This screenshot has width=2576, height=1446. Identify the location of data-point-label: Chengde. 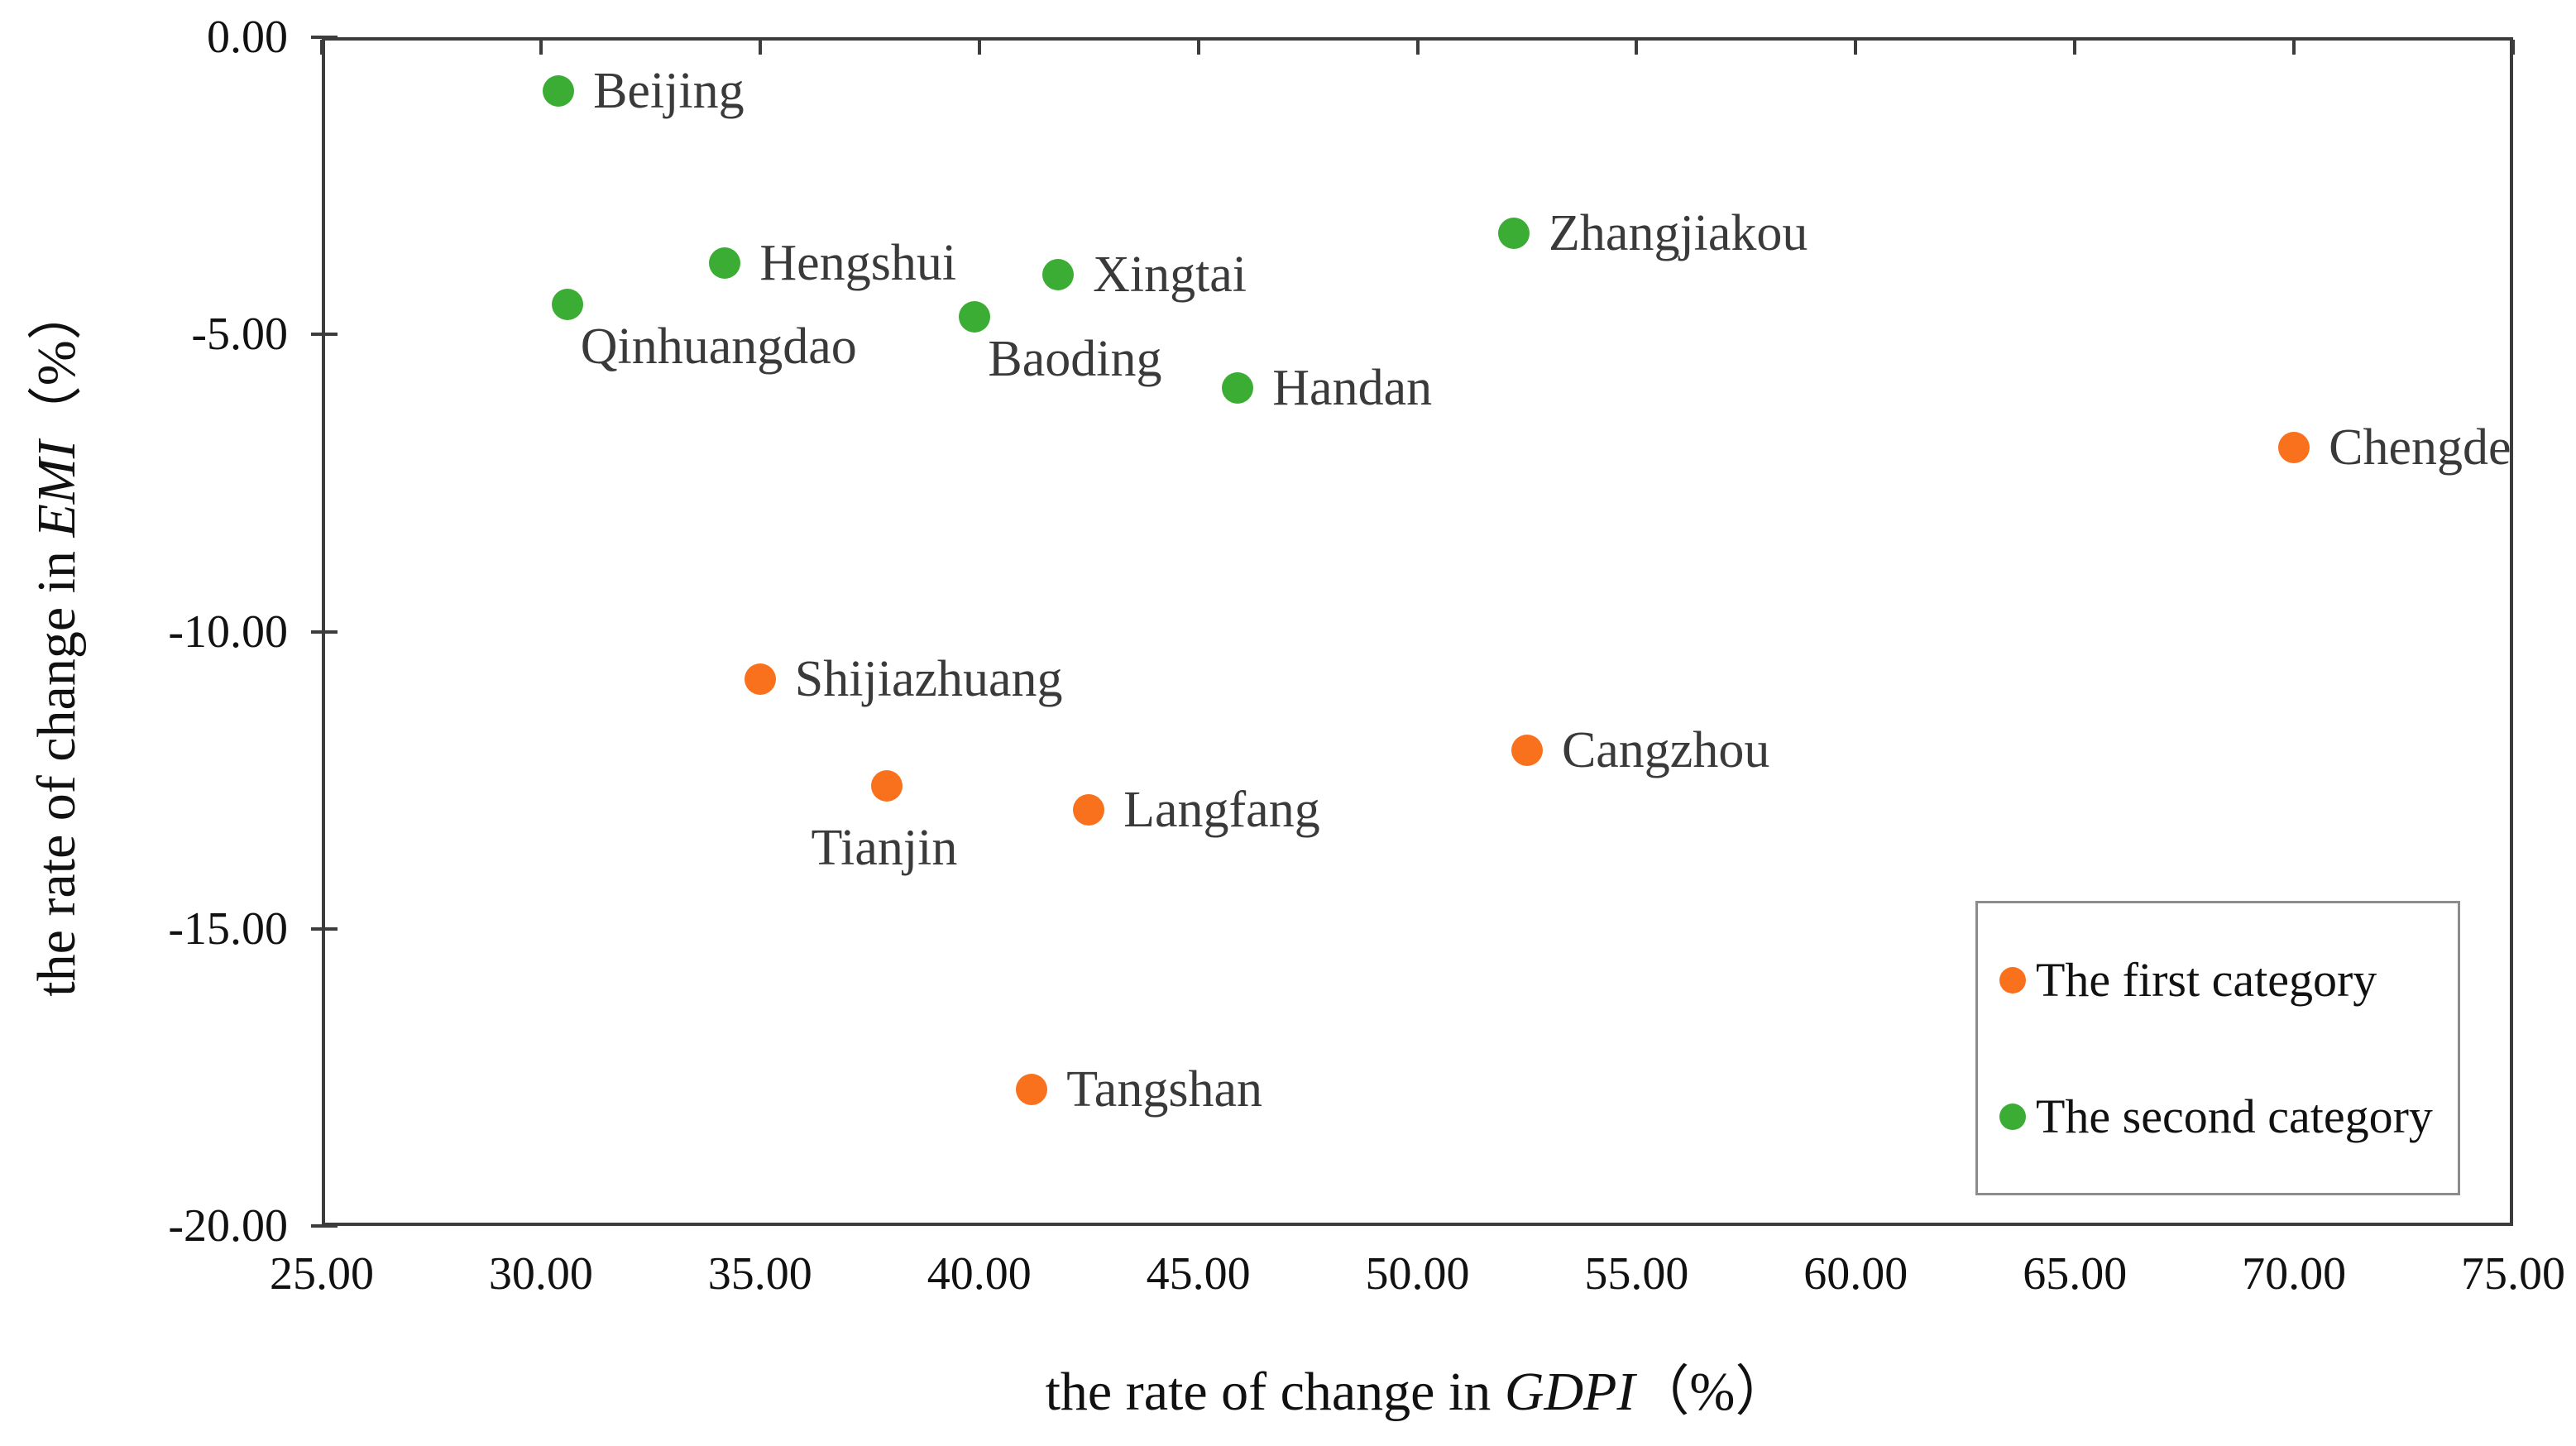
(2420, 447).